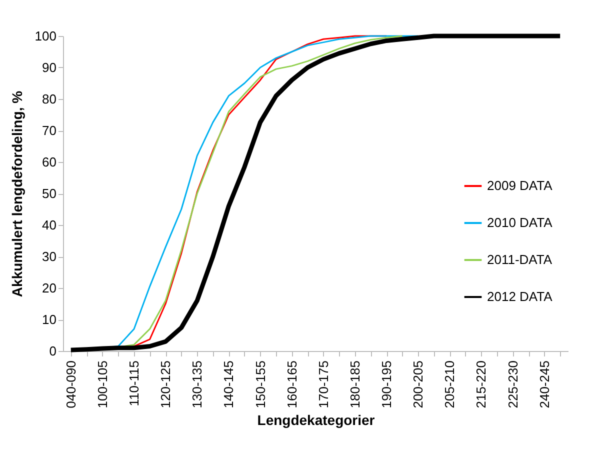 This screenshot has width=609, height=467. I want to click on x-tick-label: 190-195, so click(386, 384).